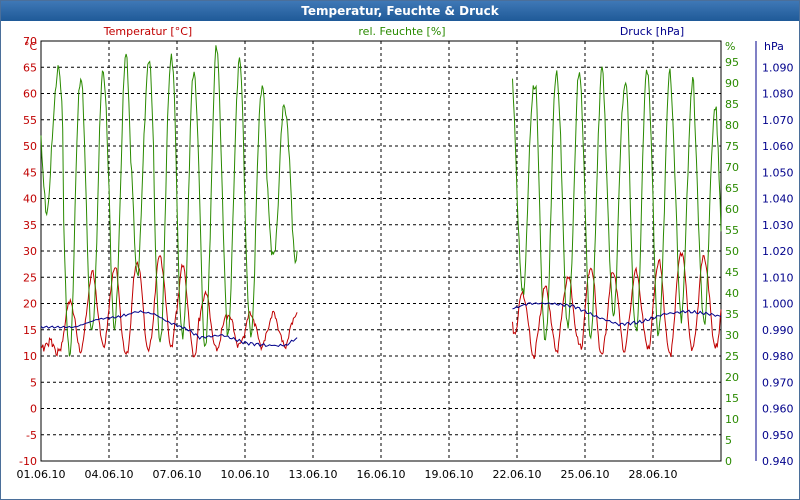 This screenshot has width=800, height=500. What do you see at coordinates (449, 474) in the screenshot?
I see `x-tick-label: 19.06.10` at bounding box center [449, 474].